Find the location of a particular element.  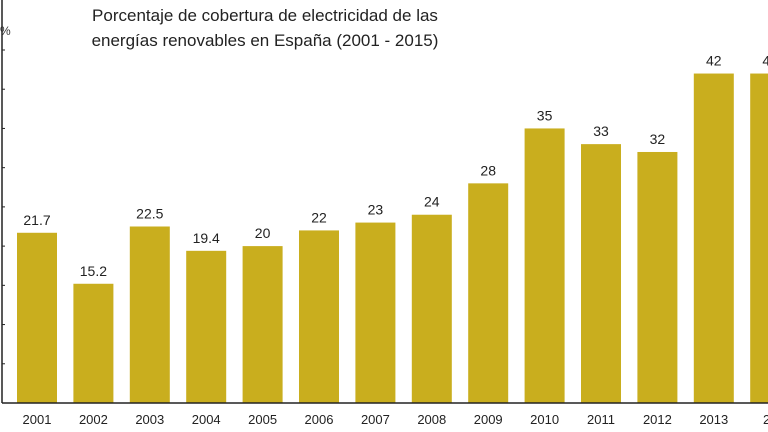

x-tick-label-2006: 2006 is located at coordinates (319, 419).